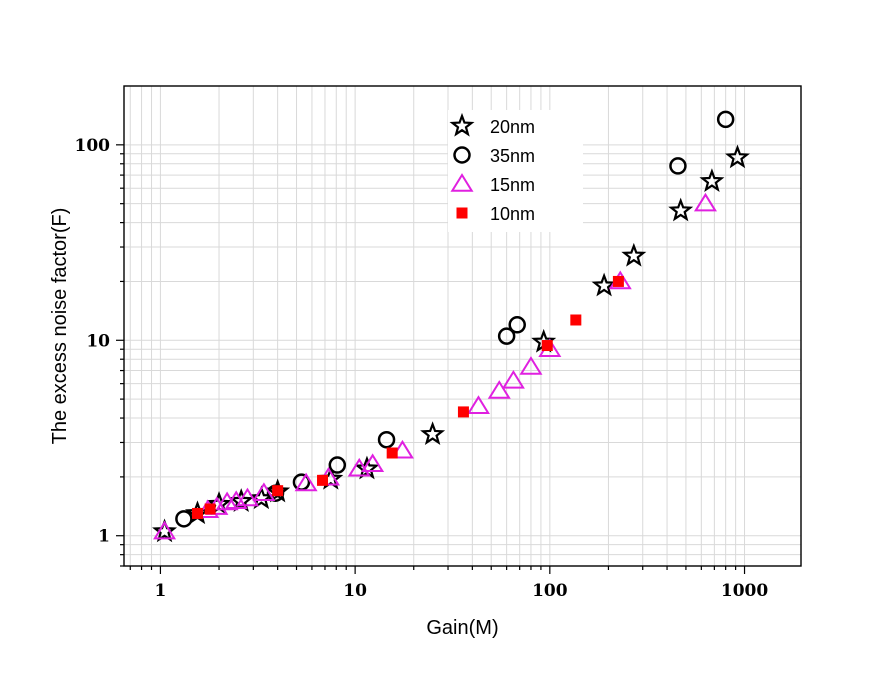  Describe the element at coordinates (462, 213) in the screenshot. I see `legend-marker-10nm` at that location.